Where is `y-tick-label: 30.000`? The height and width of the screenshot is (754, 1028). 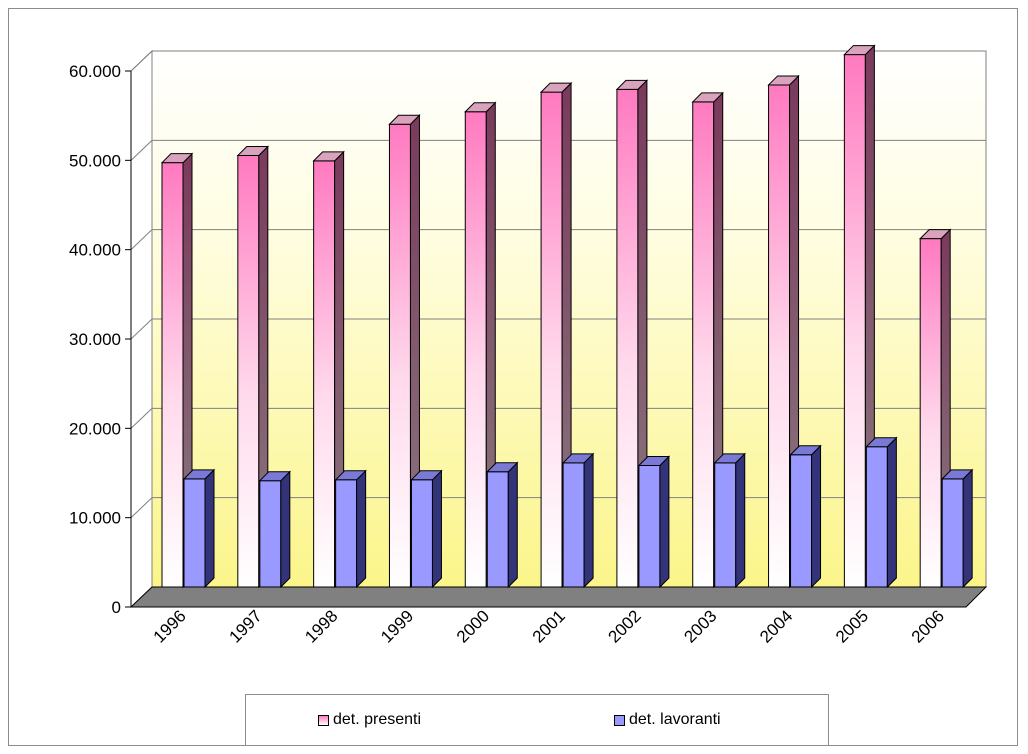
y-tick-label: 30.000 is located at coordinates (95, 339).